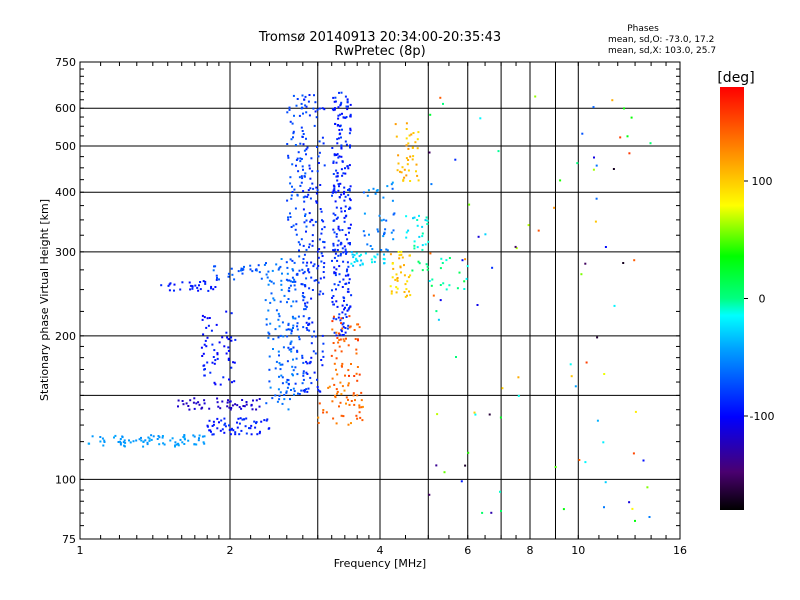 This screenshot has width=800, height=600. What do you see at coordinates (661, 40) in the screenshot?
I see `stats-line-o: mean, sd,O: -73.0, 17.2` at bounding box center [661, 40].